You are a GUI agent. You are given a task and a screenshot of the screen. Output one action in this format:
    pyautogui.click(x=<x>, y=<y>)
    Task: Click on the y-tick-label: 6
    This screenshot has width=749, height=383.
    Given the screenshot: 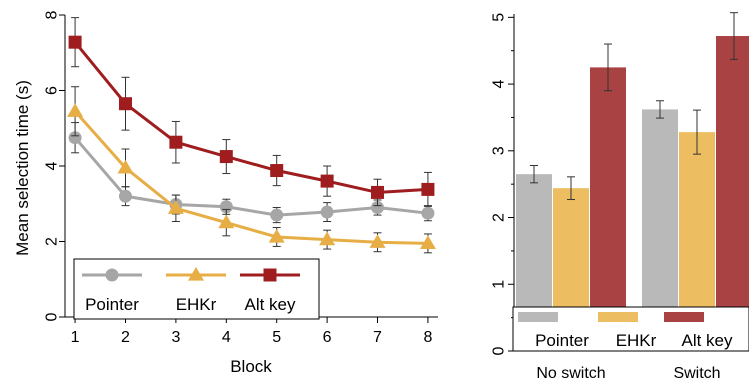 What is the action you would take?
    pyautogui.click(x=52, y=90)
    